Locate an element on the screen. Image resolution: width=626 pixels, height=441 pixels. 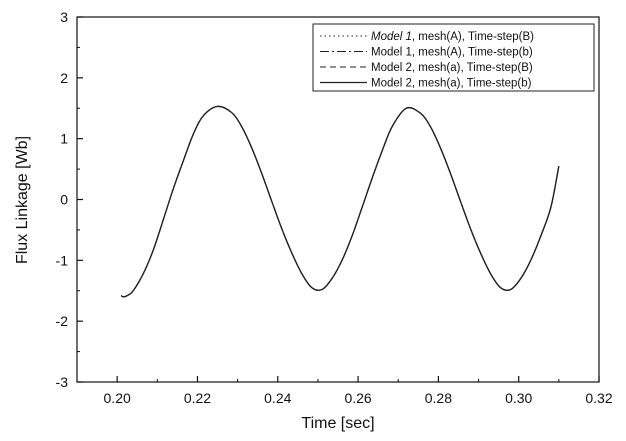
legend-label: Model 2, mesh(a), Time-step(B) is located at coordinates (452, 68).